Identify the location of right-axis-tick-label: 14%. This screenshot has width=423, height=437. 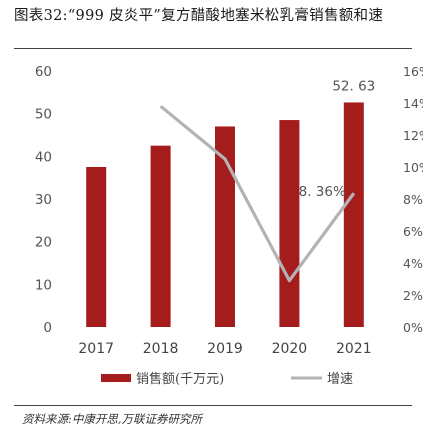
(413, 103).